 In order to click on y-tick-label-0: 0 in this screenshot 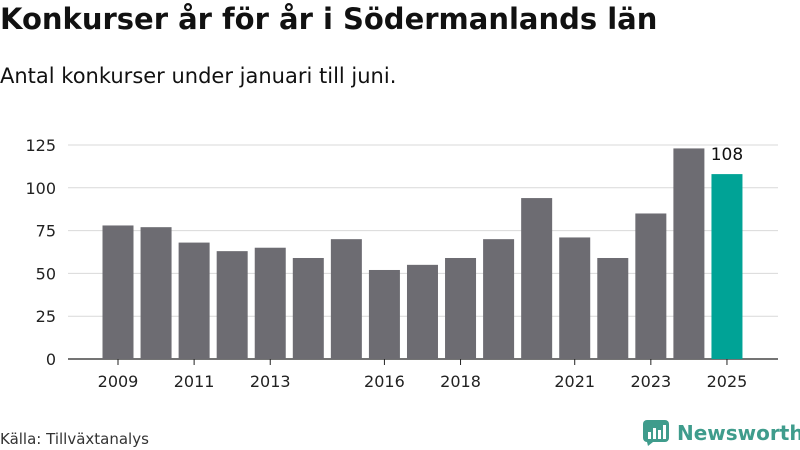, I will do `click(51, 359)`.